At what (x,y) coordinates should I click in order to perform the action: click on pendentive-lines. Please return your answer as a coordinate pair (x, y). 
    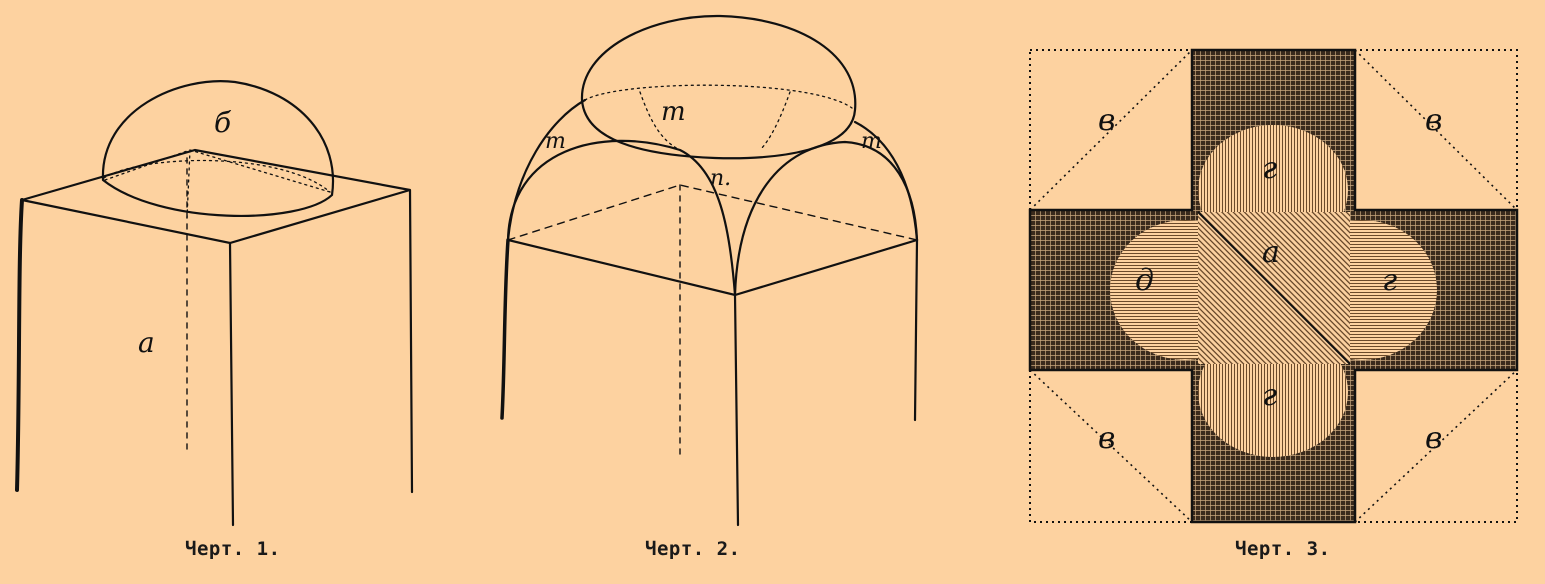
    Looking at the image, I should click on (715, 121).